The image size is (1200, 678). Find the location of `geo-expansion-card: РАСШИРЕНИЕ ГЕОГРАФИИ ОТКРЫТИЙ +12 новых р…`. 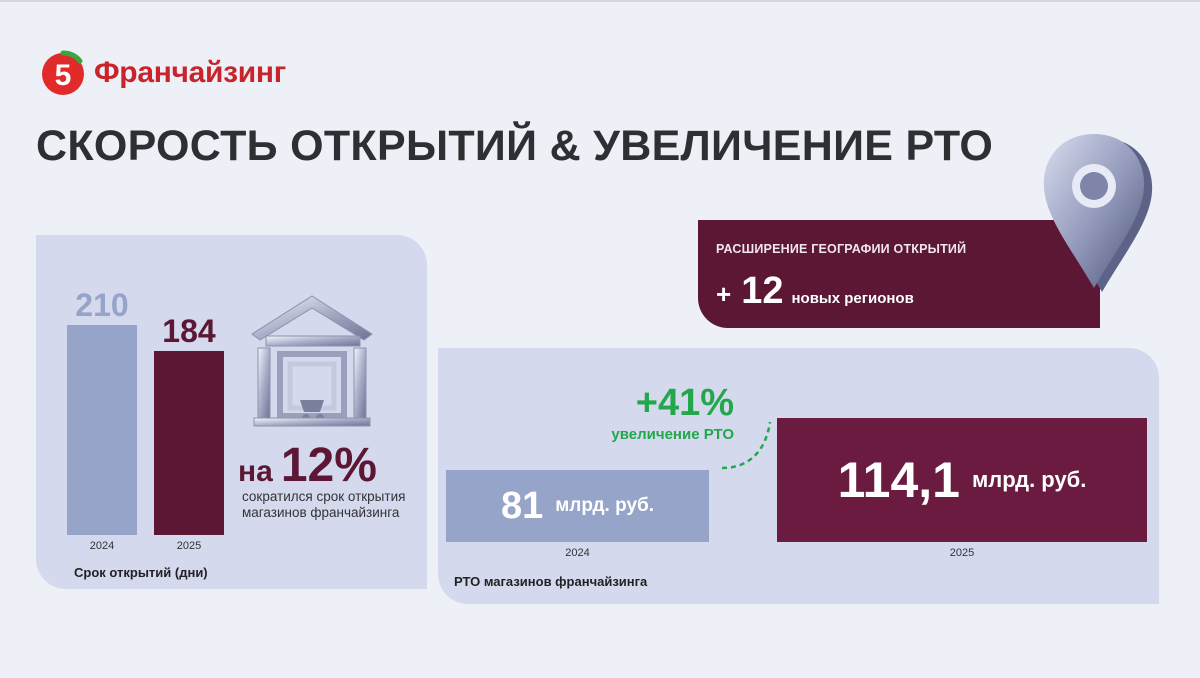

geo-expansion-card: РАСШИРЕНИЕ ГЕОГРАФИИ ОТКРЫТИЙ +12 новых р… is located at coordinates (899, 274).